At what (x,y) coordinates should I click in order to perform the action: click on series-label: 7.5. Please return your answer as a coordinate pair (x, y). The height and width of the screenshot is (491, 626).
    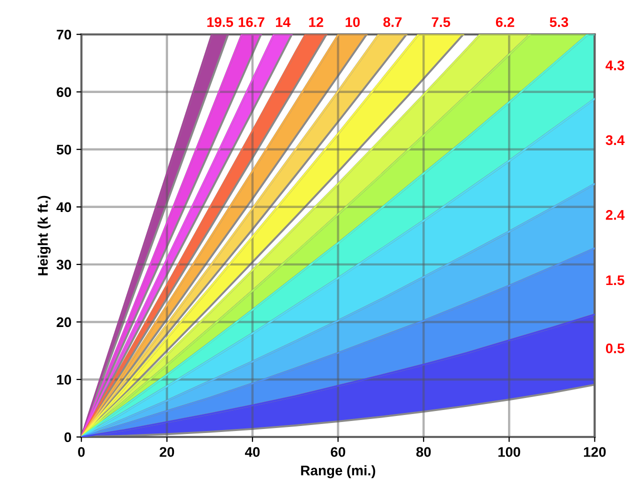
    Looking at the image, I should click on (441, 22).